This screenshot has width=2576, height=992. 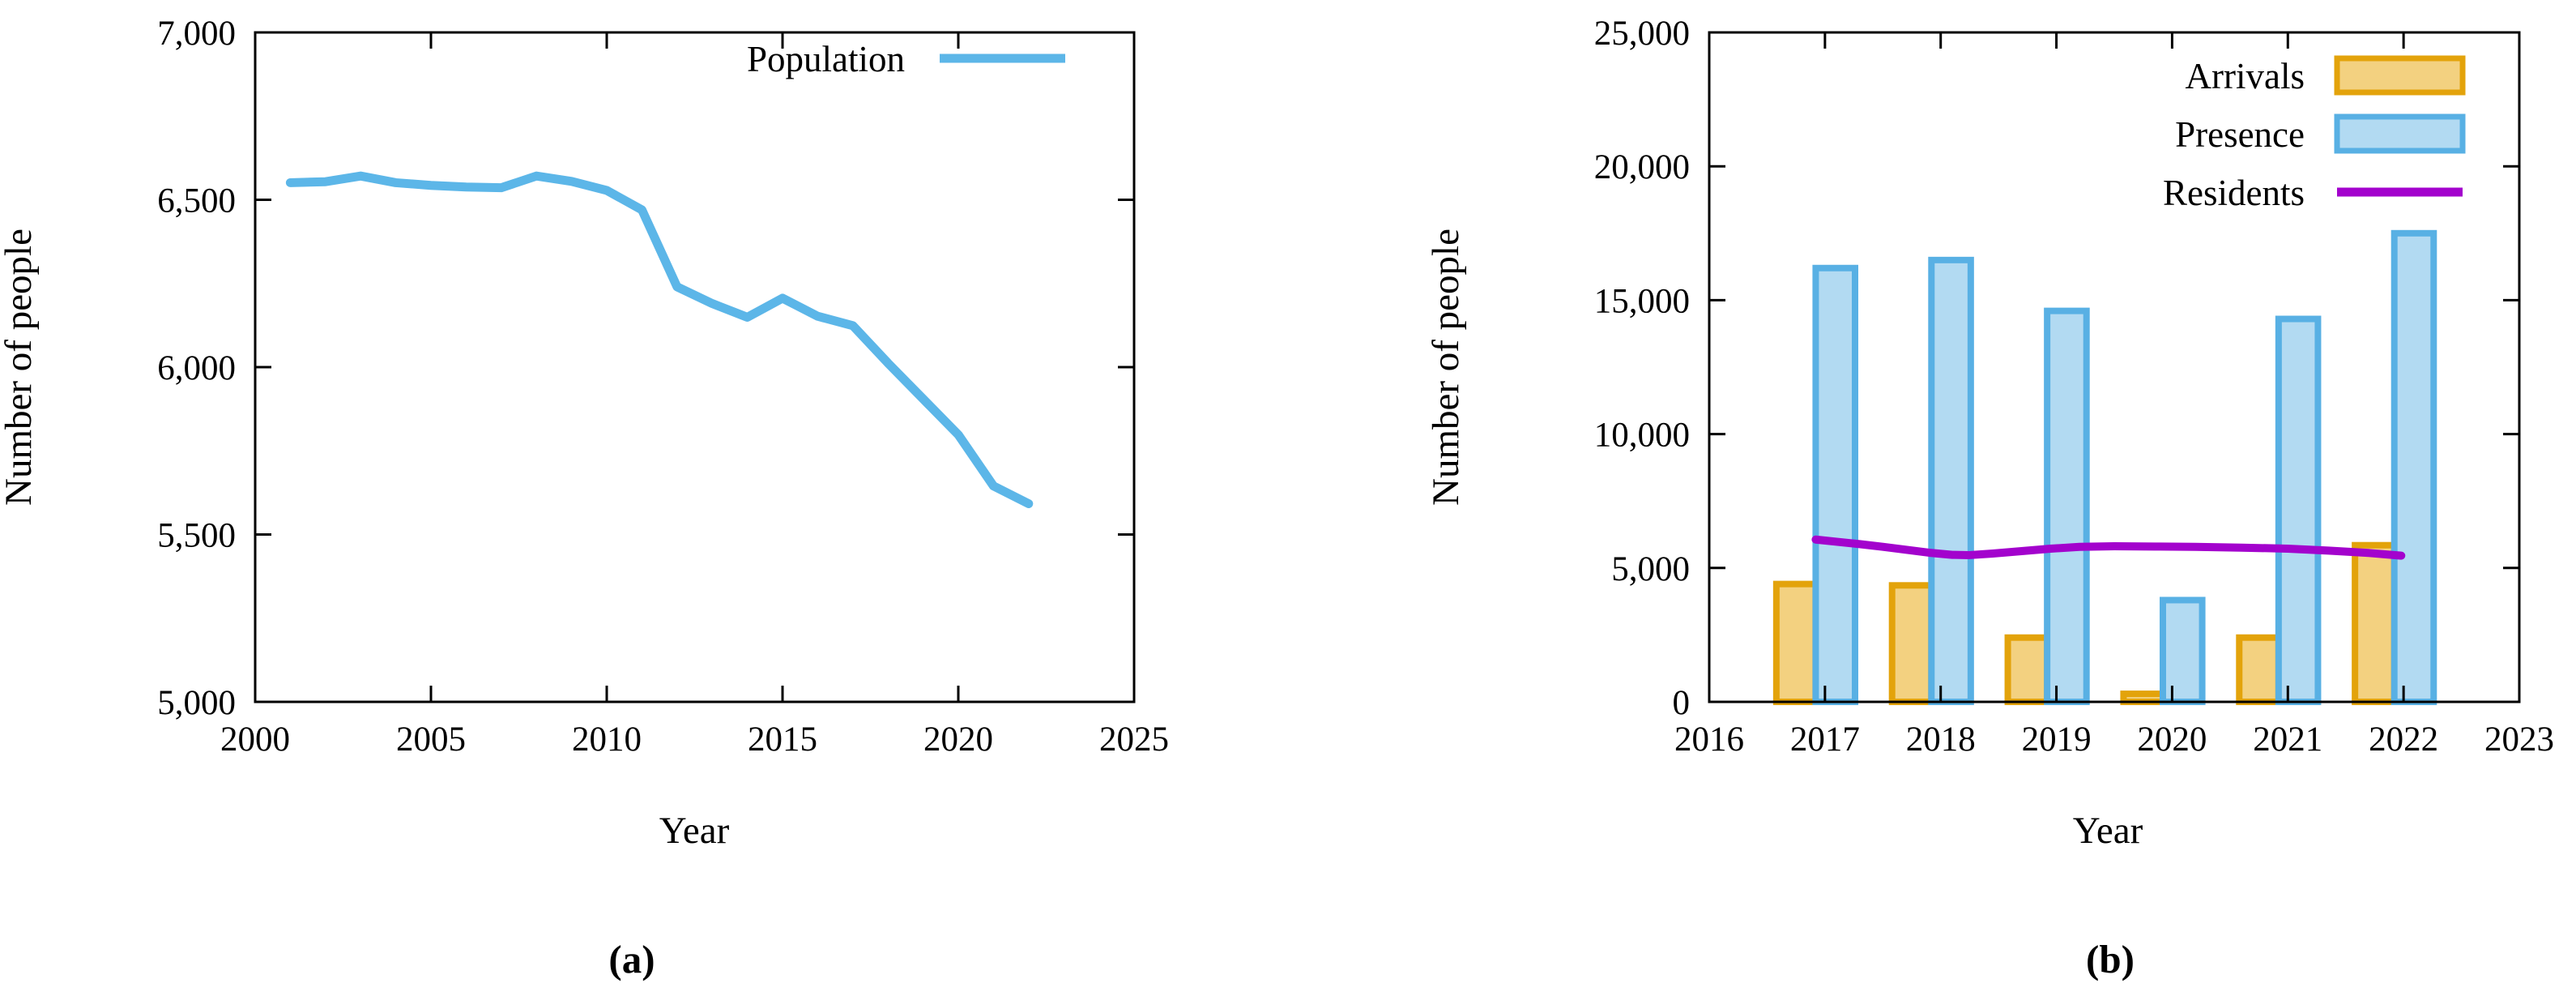 What do you see at coordinates (1446, 367) in the screenshot?
I see `y-axis-label-b: Number of people` at bounding box center [1446, 367].